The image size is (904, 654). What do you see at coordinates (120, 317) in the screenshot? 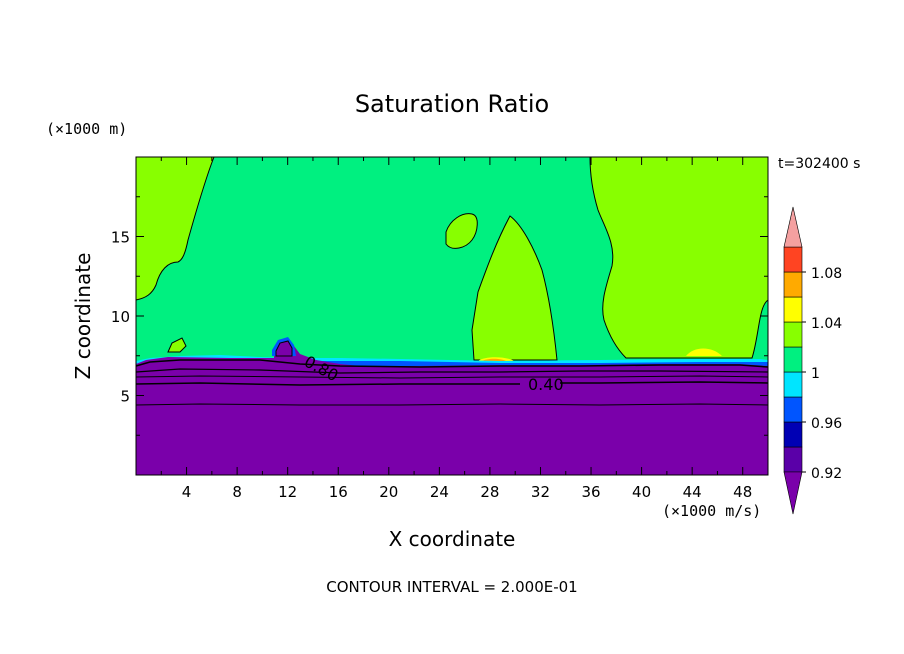
I see `y-tick-label: 10` at bounding box center [120, 317].